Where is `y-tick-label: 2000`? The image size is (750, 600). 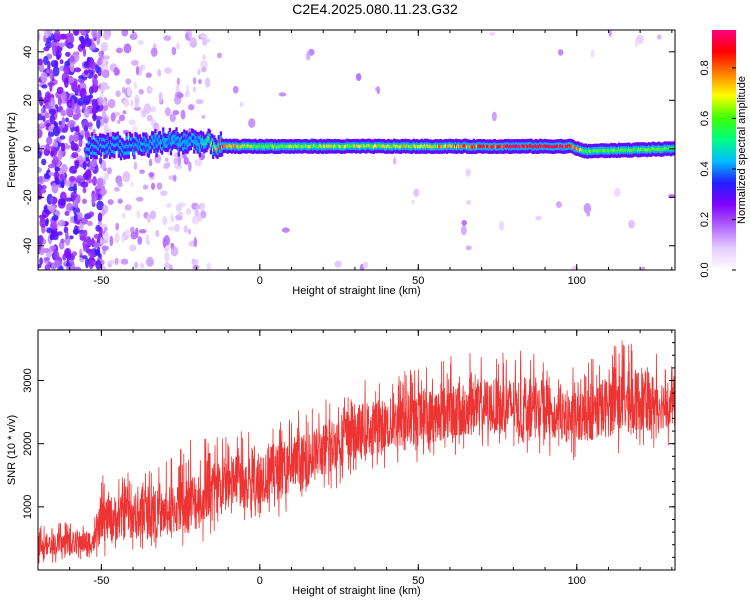 y-tick-label: 2000 is located at coordinates (28, 443).